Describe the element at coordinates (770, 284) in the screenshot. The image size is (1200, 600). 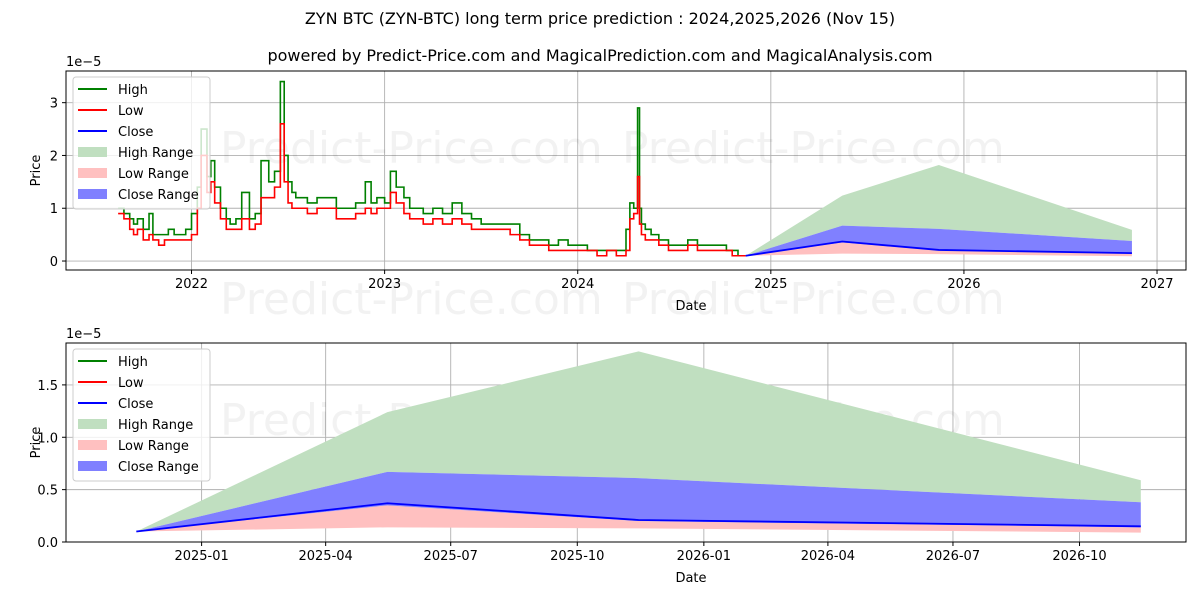
I see `x-tick-label: 2025` at that location.